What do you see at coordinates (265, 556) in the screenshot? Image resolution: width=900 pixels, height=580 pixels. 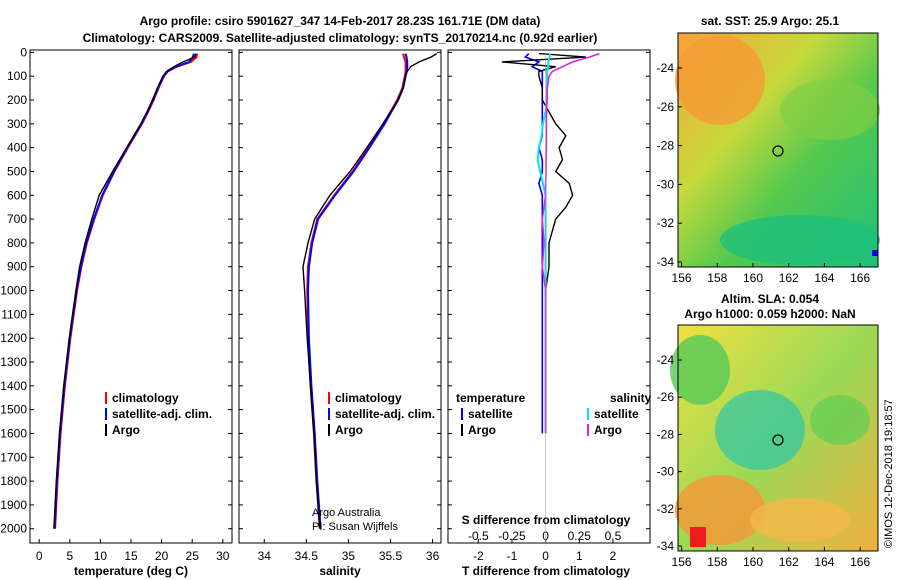 I see `x-tick-label: 34` at bounding box center [265, 556].